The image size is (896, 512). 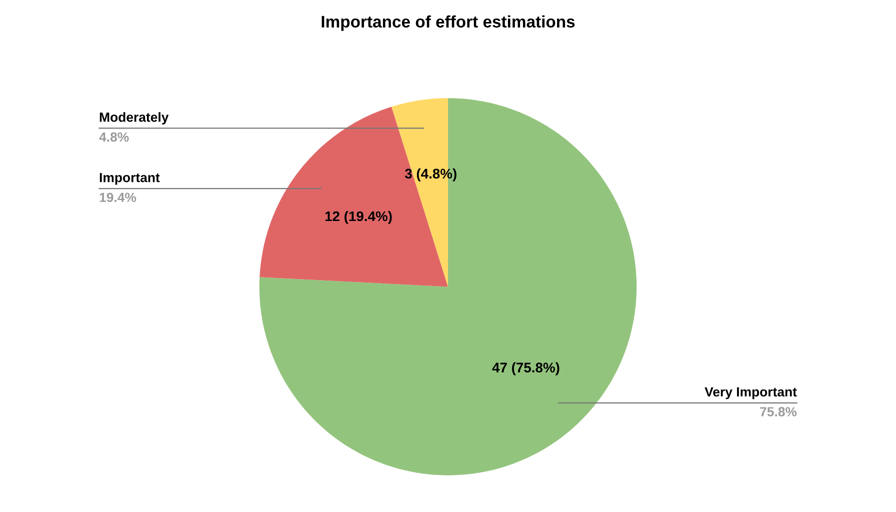 What do you see at coordinates (130, 178) in the screenshot?
I see `slice-label: Important` at bounding box center [130, 178].